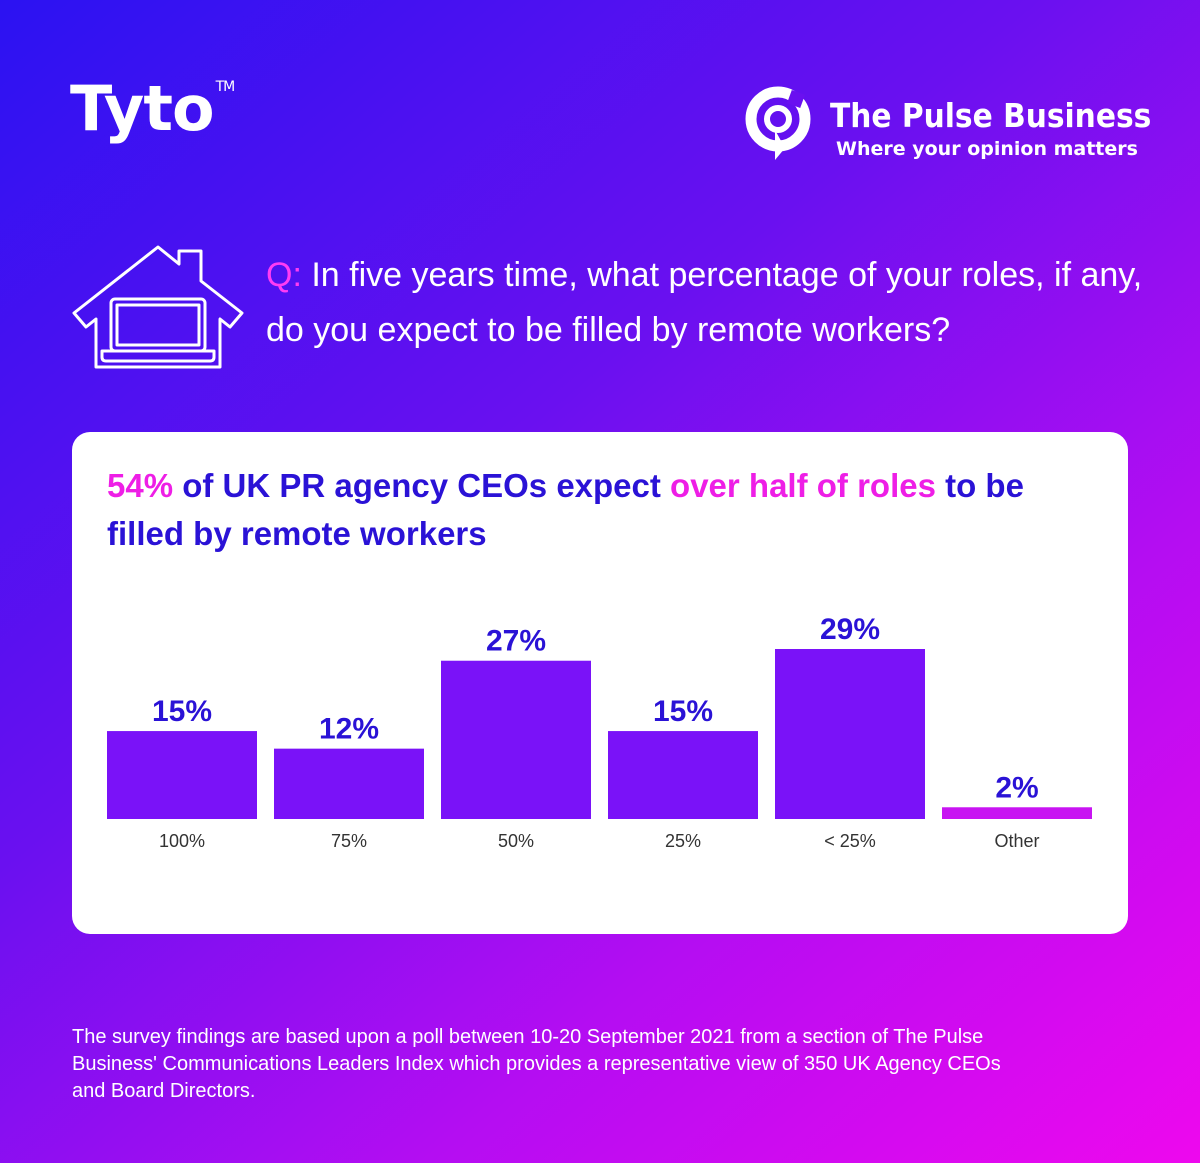  What do you see at coordinates (778, 123) in the screenshot?
I see `pulse-logo-icon` at bounding box center [778, 123].